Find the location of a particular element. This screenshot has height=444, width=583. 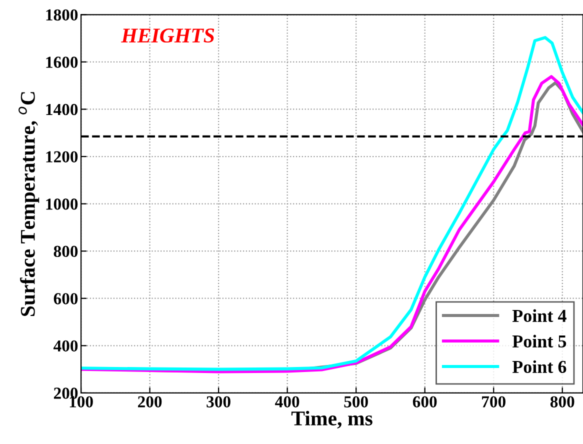

y-tick-label: 1600 is located at coordinates (62, 62).